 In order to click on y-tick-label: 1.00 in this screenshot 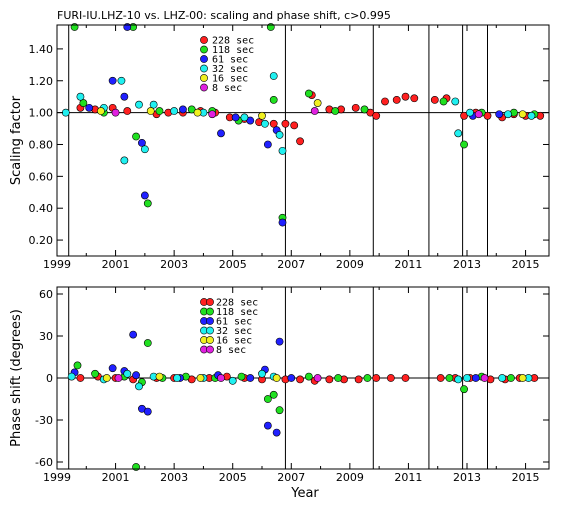, I will do `click(41, 113)`.